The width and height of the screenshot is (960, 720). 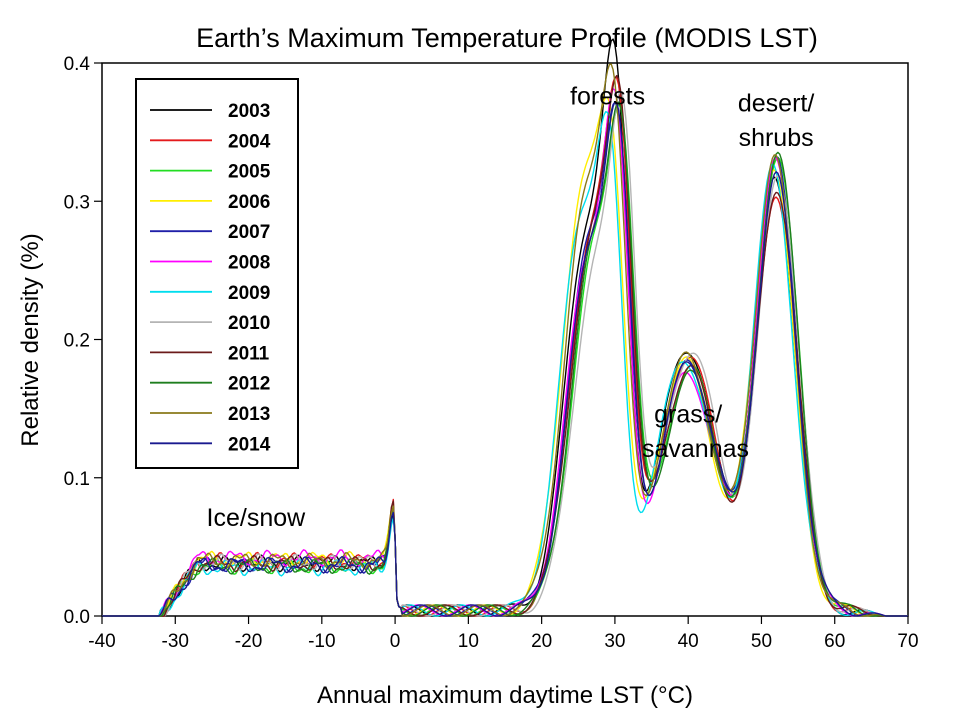 I want to click on y-tick-label: 0.4, so click(x=77, y=64).